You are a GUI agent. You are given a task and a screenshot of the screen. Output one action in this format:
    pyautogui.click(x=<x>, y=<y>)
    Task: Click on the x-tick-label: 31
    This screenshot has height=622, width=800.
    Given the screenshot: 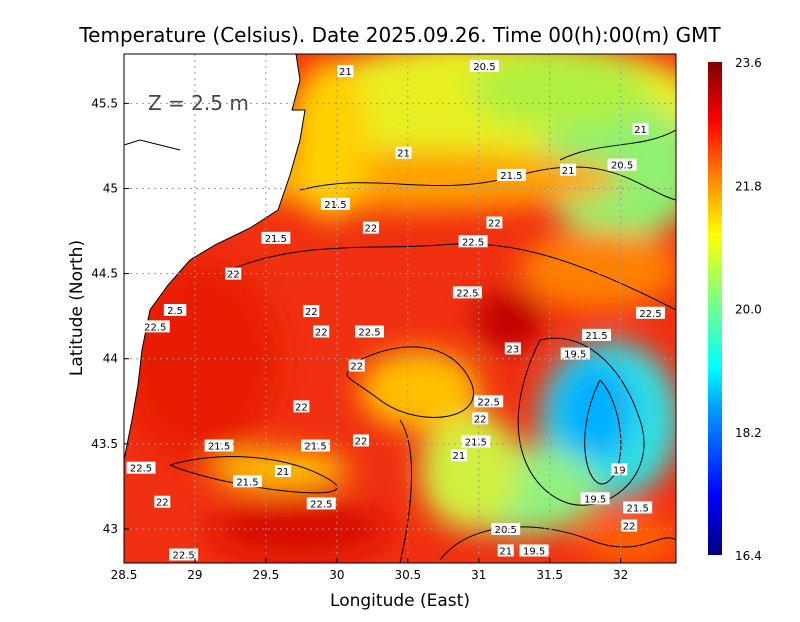 What is the action you would take?
    pyautogui.click(x=478, y=575)
    